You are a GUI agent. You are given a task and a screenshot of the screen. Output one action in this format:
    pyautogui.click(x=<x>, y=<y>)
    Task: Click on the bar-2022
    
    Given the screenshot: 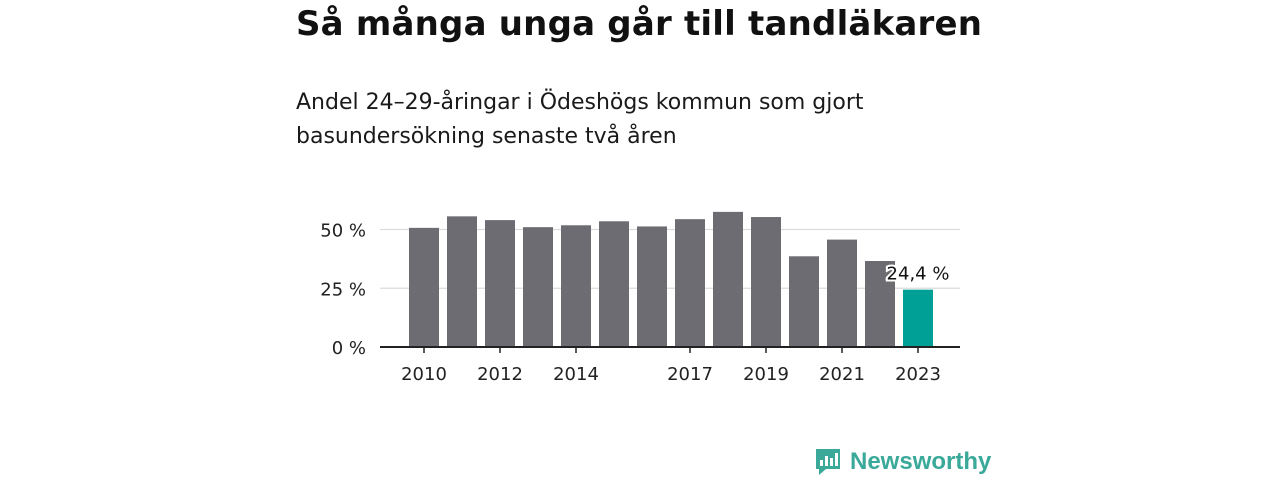 What is the action you would take?
    pyautogui.click(x=880, y=303)
    